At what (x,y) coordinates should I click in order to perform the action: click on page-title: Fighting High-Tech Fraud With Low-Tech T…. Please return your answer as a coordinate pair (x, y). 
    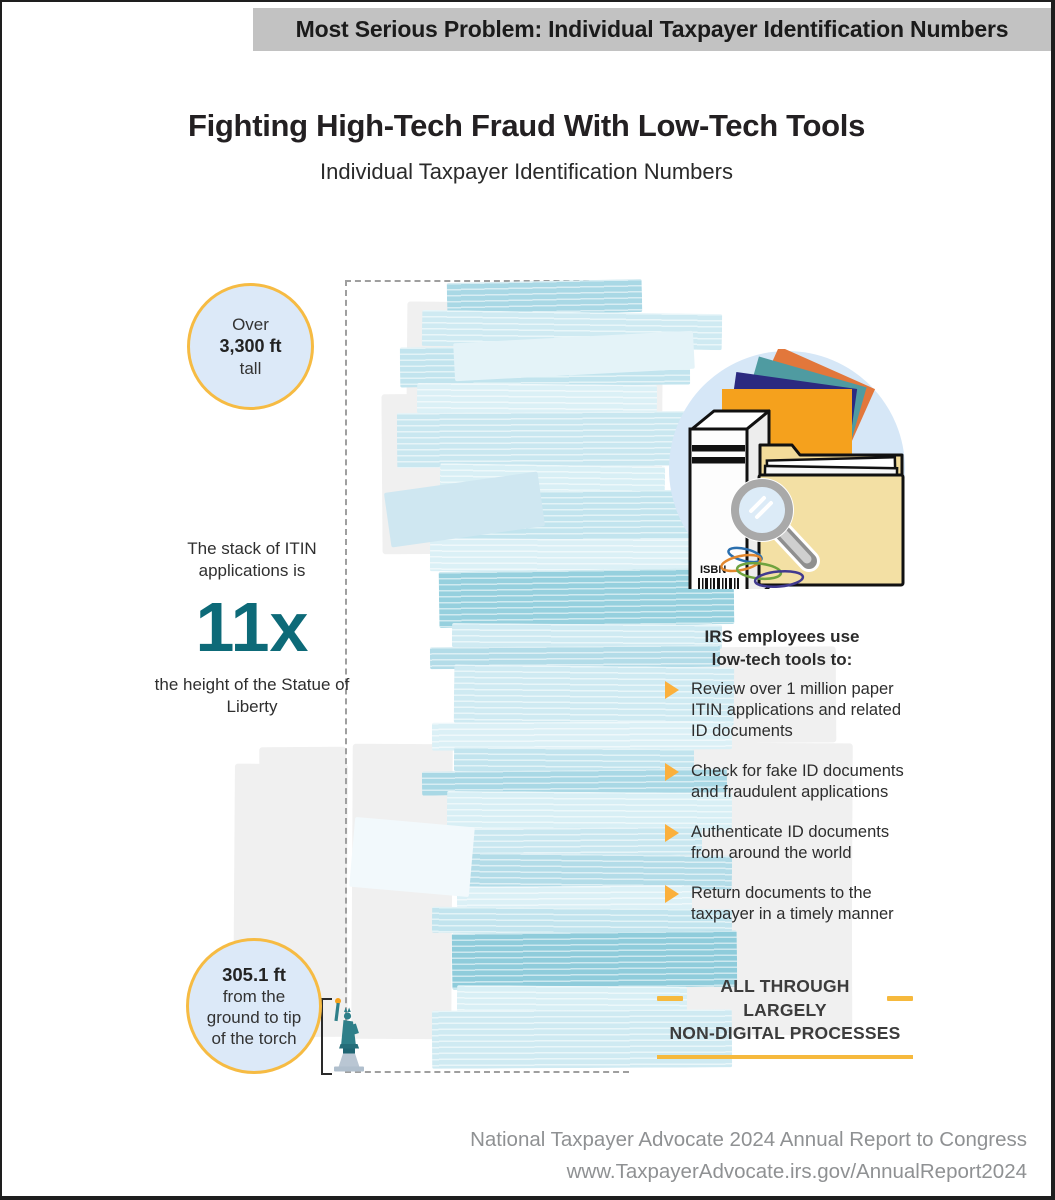
    Looking at the image, I should click on (526, 125).